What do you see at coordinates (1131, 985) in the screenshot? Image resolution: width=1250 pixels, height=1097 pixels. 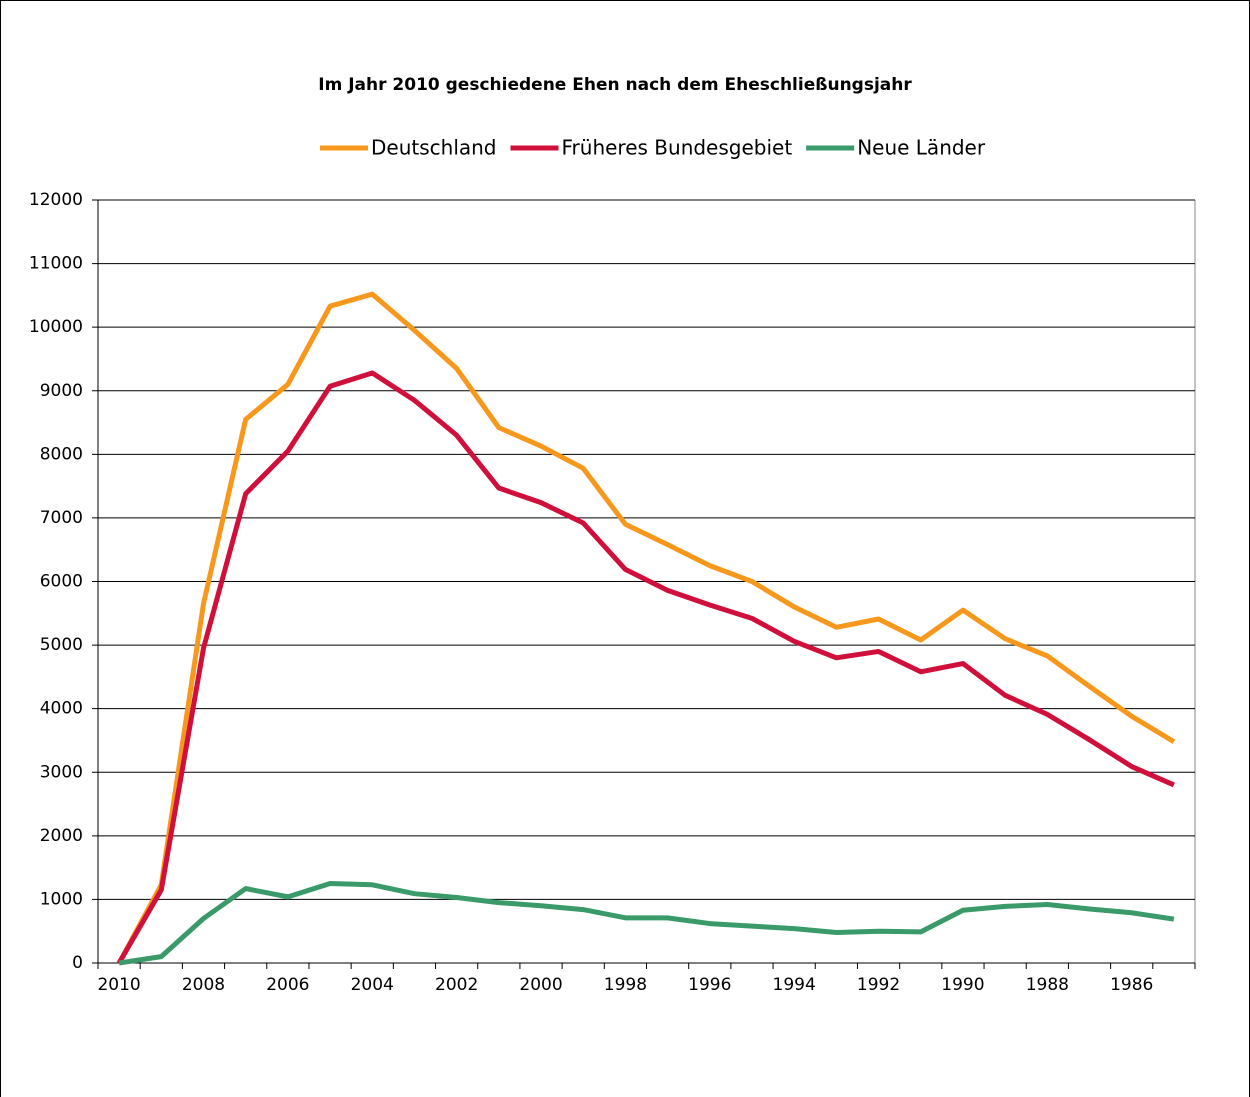 I see `x-tick-label: 1986` at bounding box center [1131, 985].